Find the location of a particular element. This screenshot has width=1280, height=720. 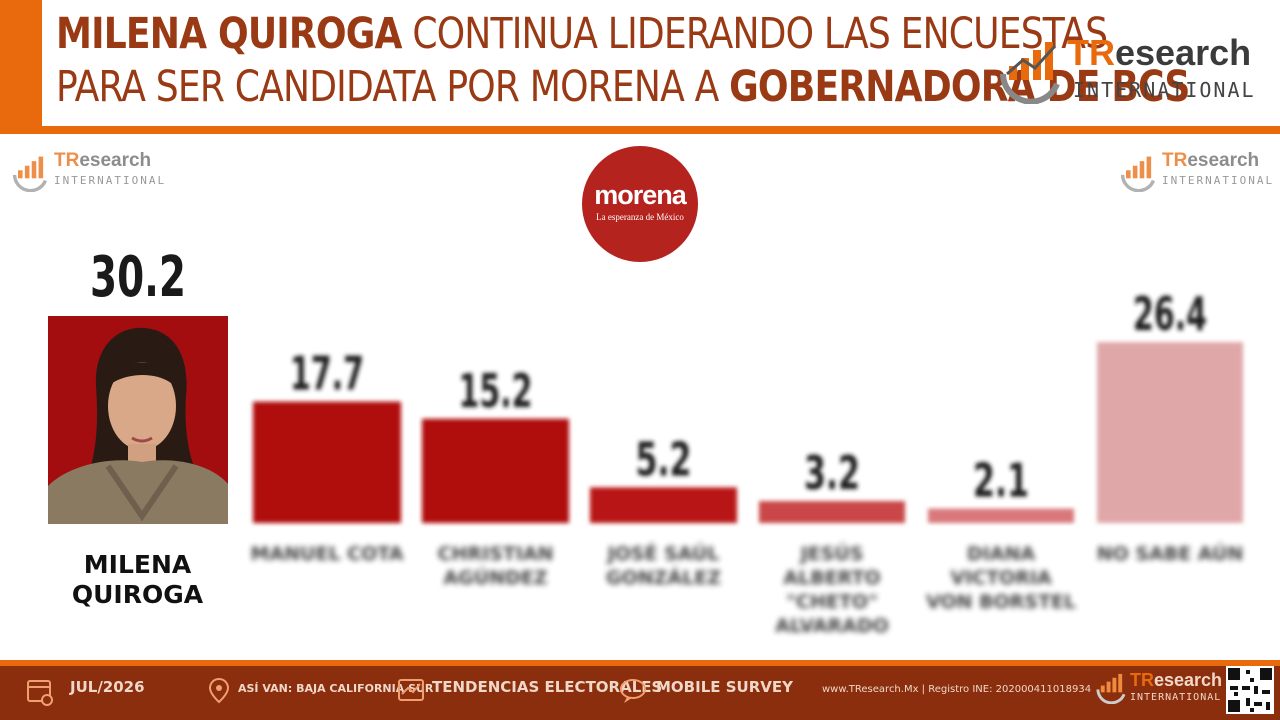

candidate-photo is located at coordinates (138, 420).